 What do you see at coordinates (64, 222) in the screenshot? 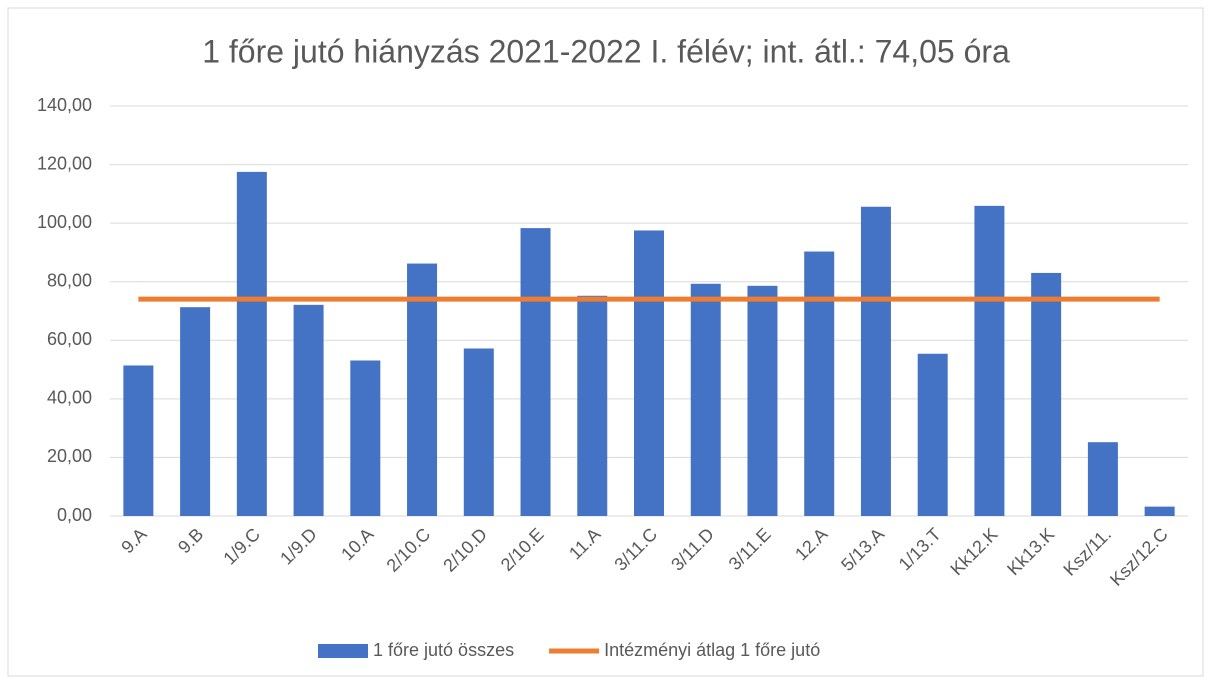
I see `y-tick-label: 100,00` at bounding box center [64, 222].